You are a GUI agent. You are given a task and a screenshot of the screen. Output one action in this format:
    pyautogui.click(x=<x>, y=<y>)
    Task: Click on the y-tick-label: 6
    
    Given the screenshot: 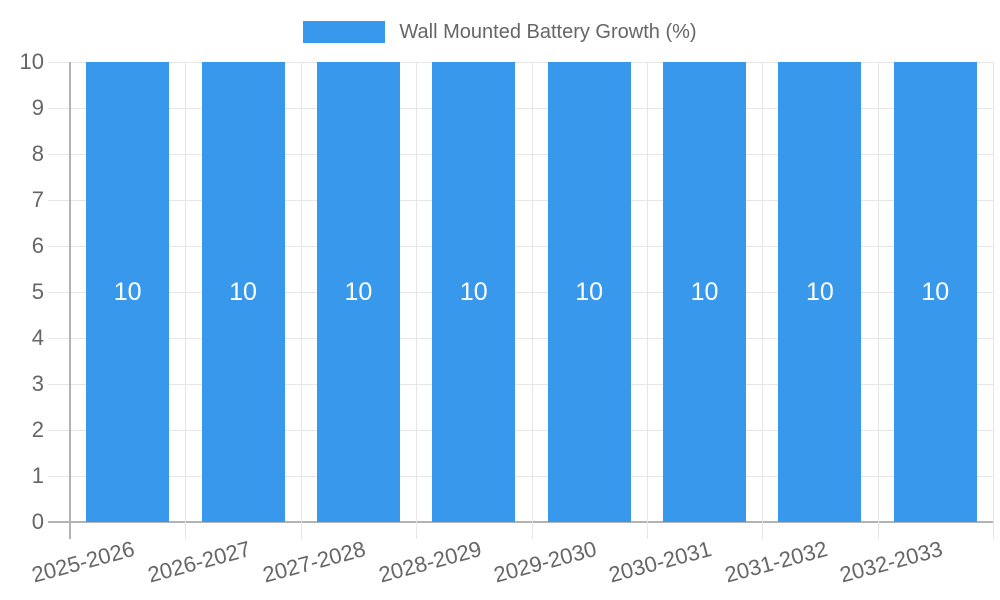 What is the action you would take?
    pyautogui.click(x=37, y=245)
    